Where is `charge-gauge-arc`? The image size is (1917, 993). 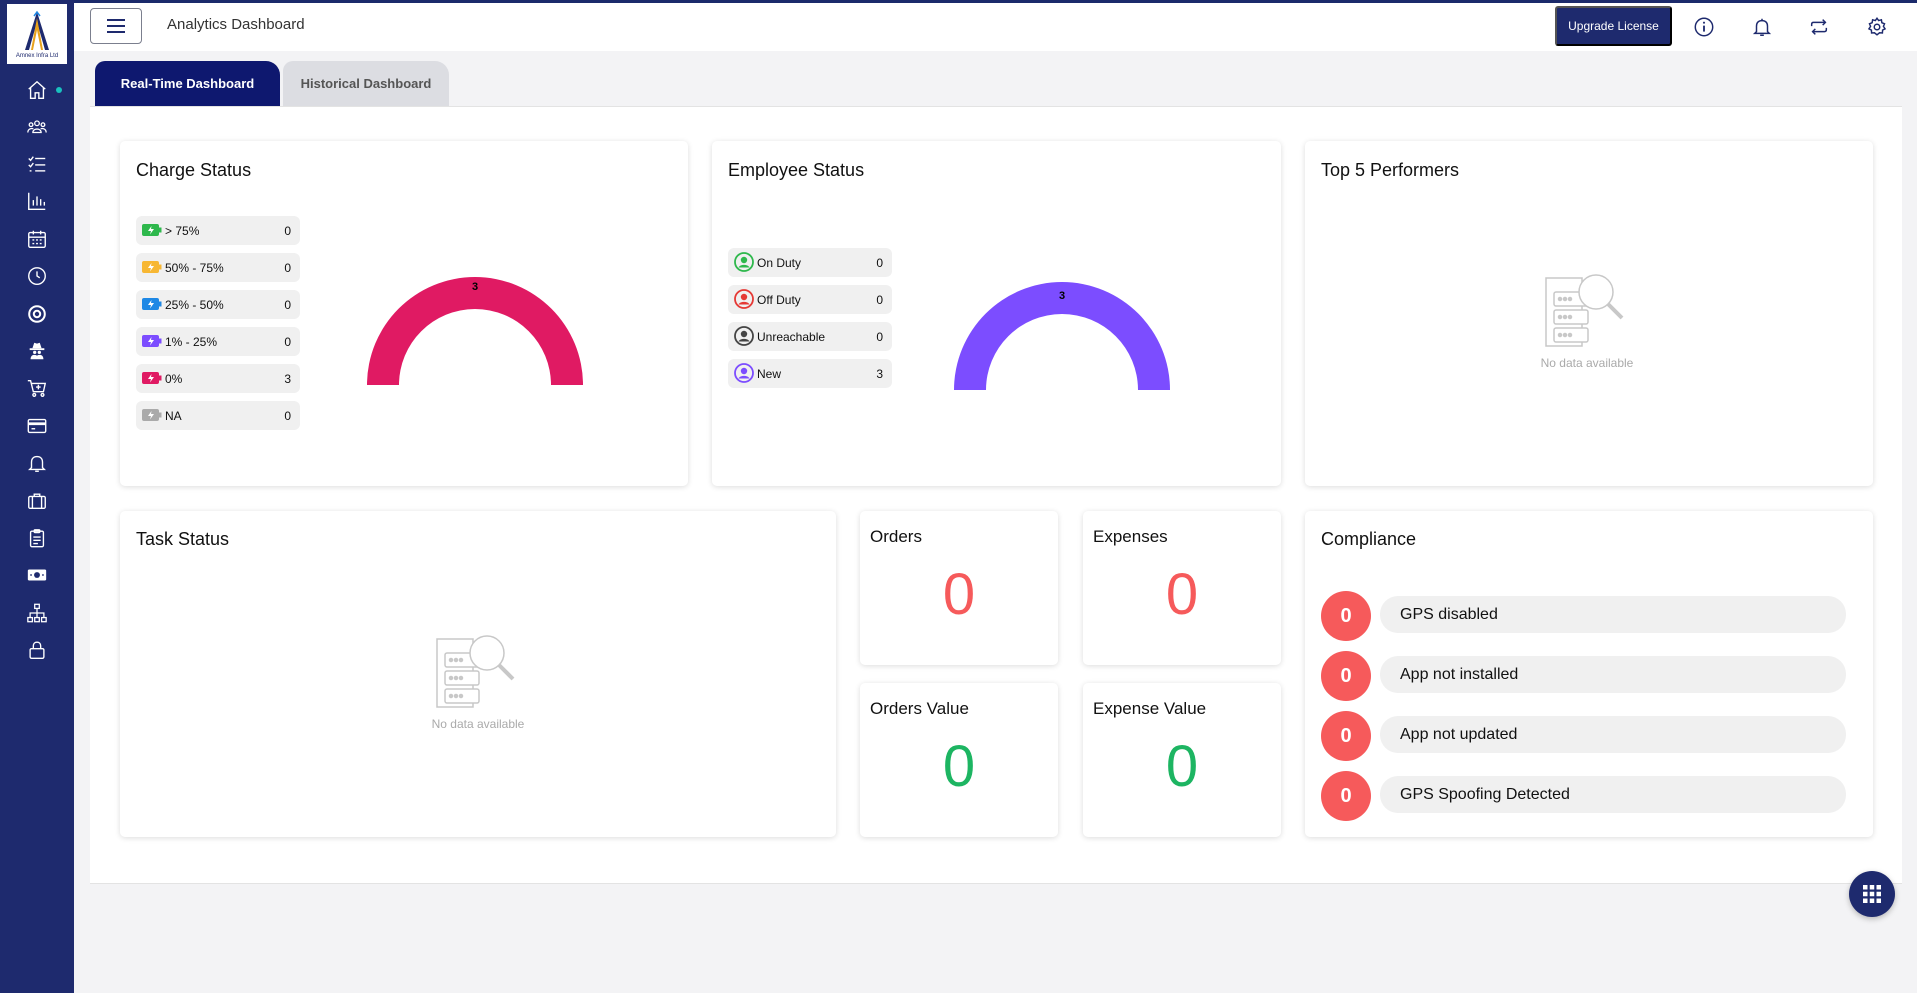 charge-gauge-arc is located at coordinates (475, 331).